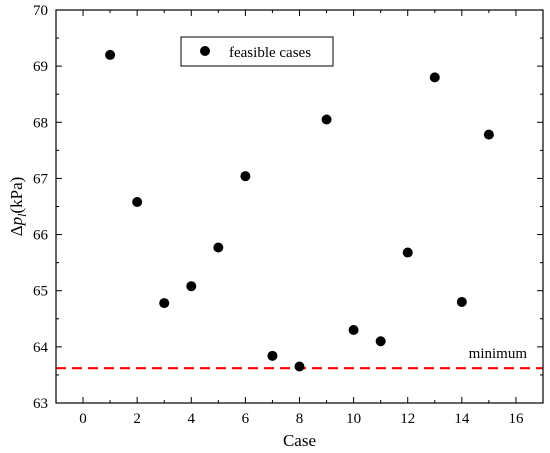  What do you see at coordinates (40, 11) in the screenshot?
I see `y-tick-label: 70` at bounding box center [40, 11].